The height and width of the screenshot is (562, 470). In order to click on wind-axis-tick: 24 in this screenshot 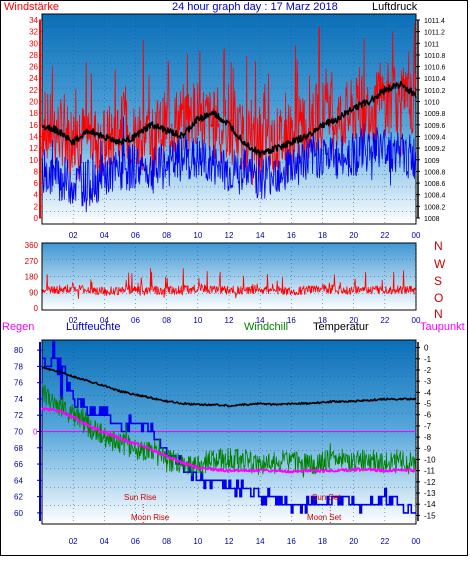, I will do `click(33, 78)`.